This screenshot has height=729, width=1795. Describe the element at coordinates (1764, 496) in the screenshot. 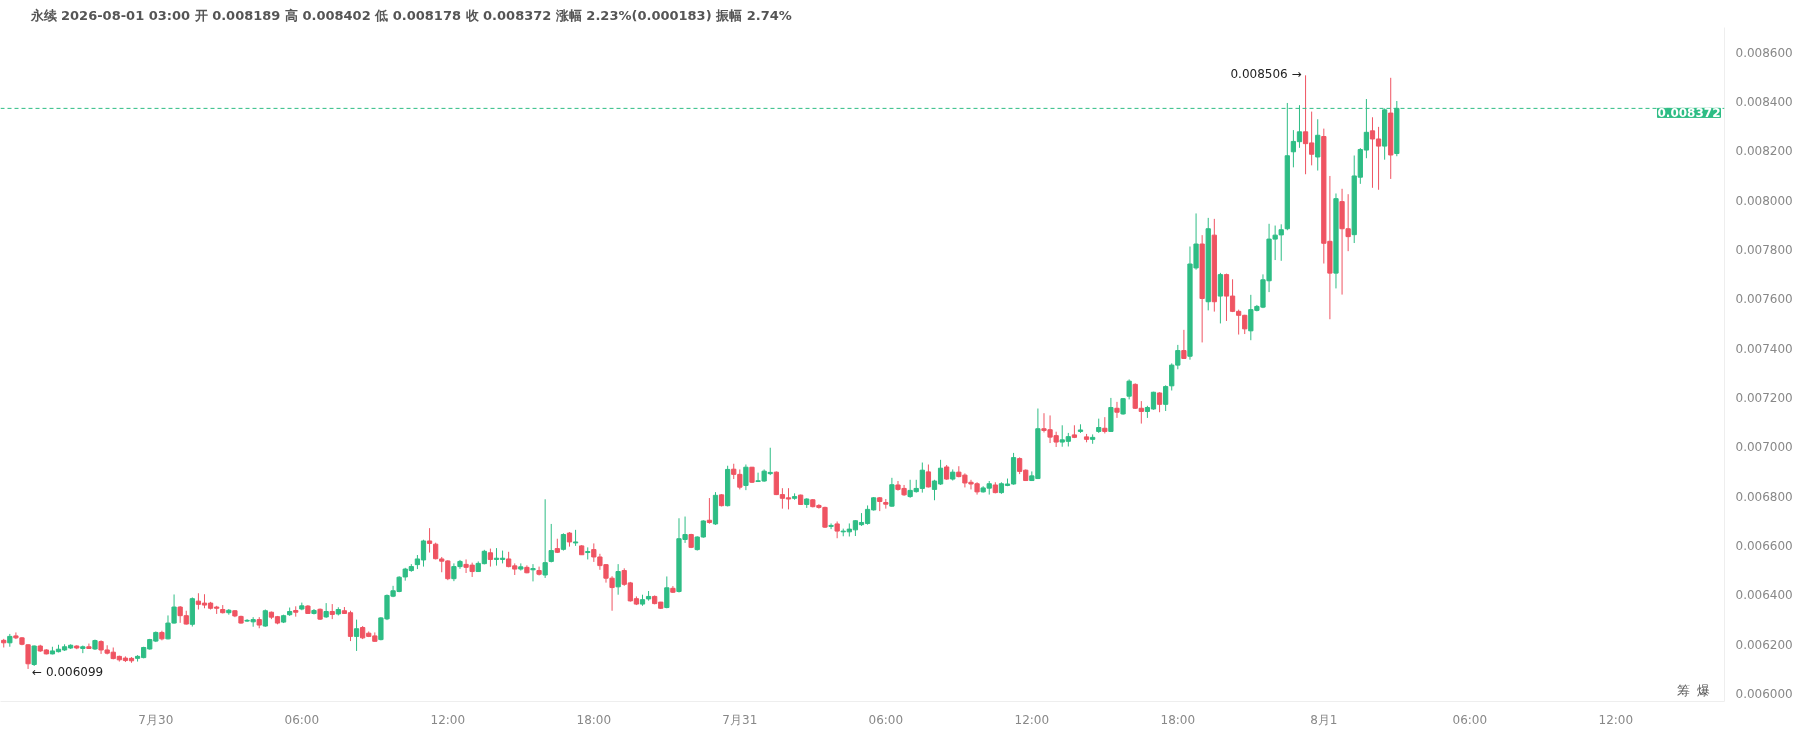

I see `y-tick-label: 0.006800` at that location.